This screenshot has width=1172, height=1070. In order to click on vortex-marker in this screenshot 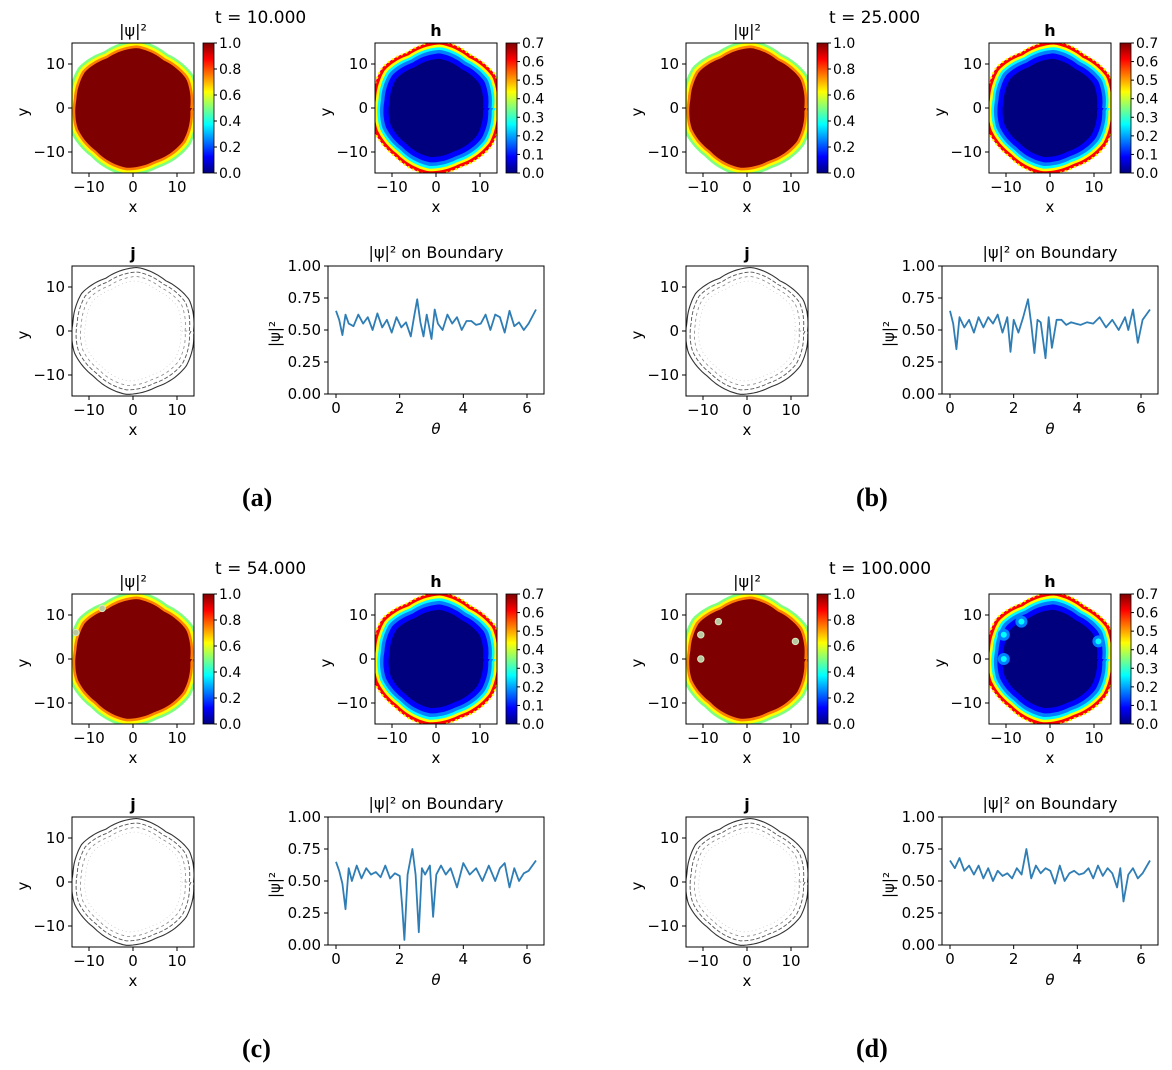, I will do `click(102, 608)`.